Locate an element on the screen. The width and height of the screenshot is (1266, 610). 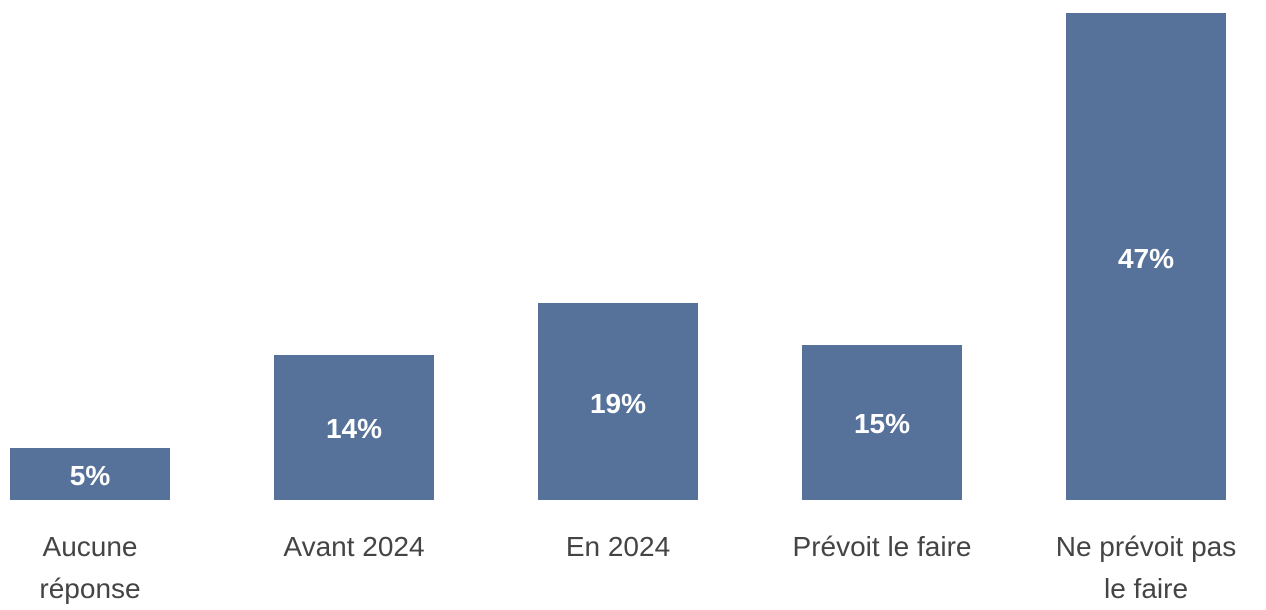
value-label: 5% is located at coordinates (90, 476).